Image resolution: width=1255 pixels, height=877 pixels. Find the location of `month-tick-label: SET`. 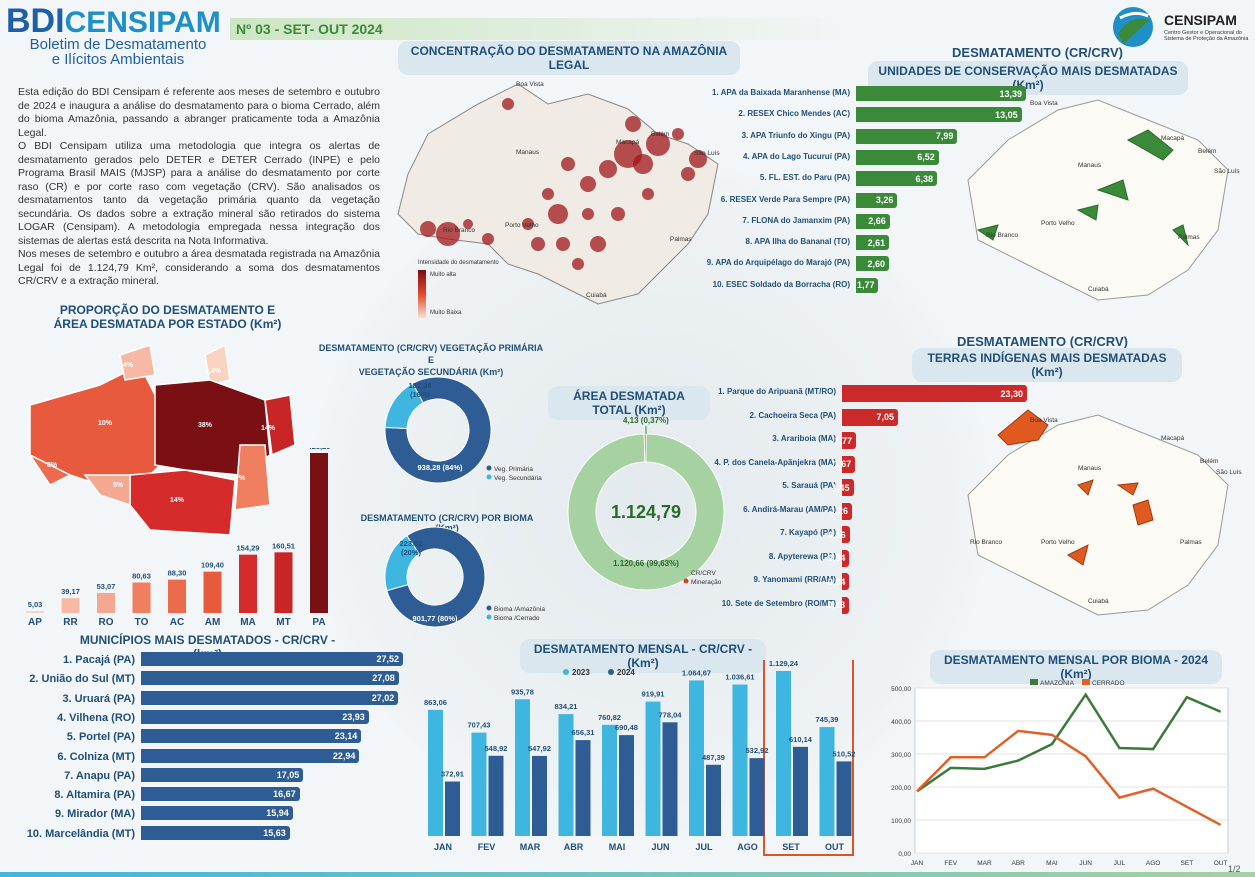

month-tick-label: SET is located at coordinates (791, 847).